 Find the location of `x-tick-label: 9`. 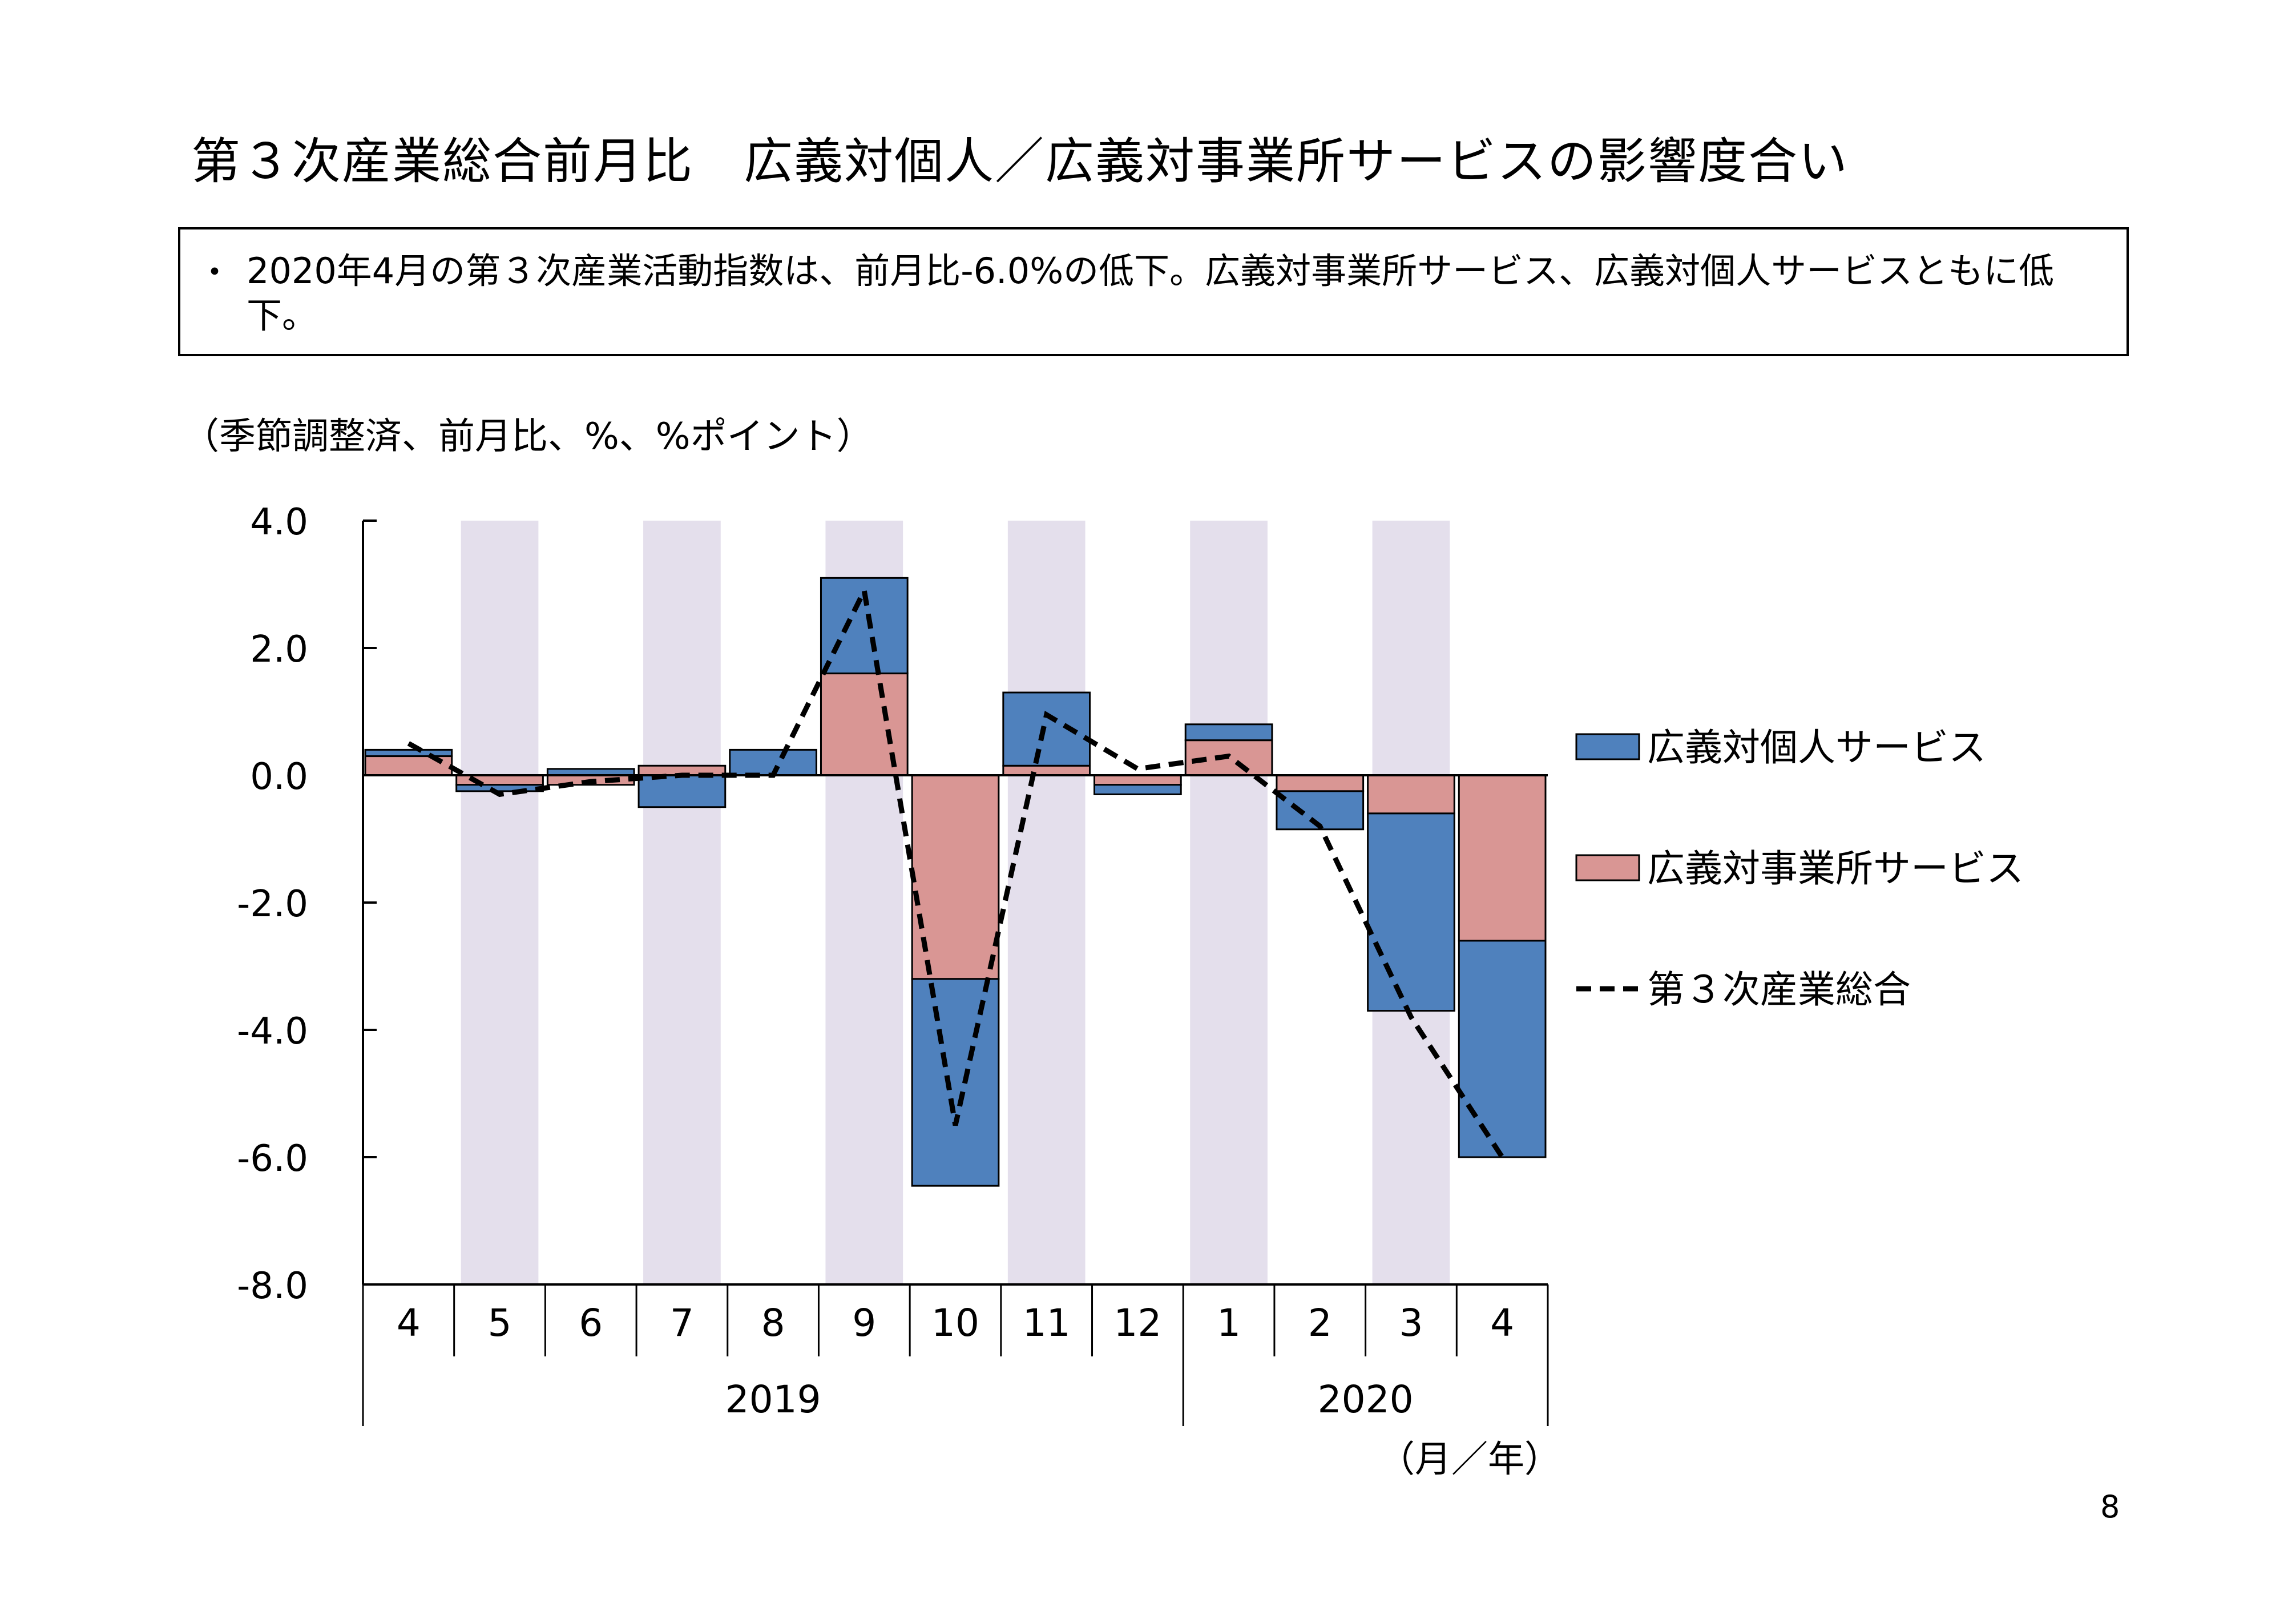

x-tick-label: 9 is located at coordinates (864, 1323).